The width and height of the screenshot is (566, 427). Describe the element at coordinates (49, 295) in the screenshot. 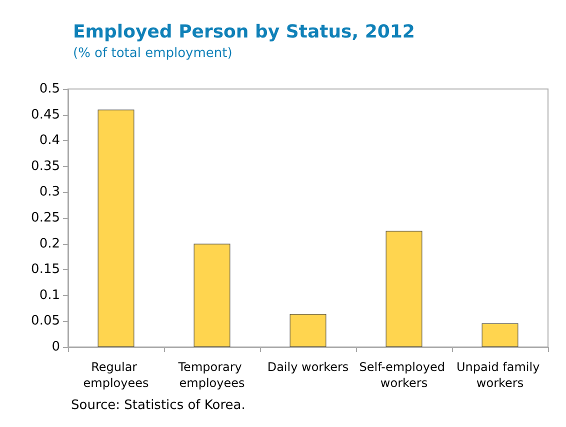

I see `y-tick-label: 0.1` at that location.